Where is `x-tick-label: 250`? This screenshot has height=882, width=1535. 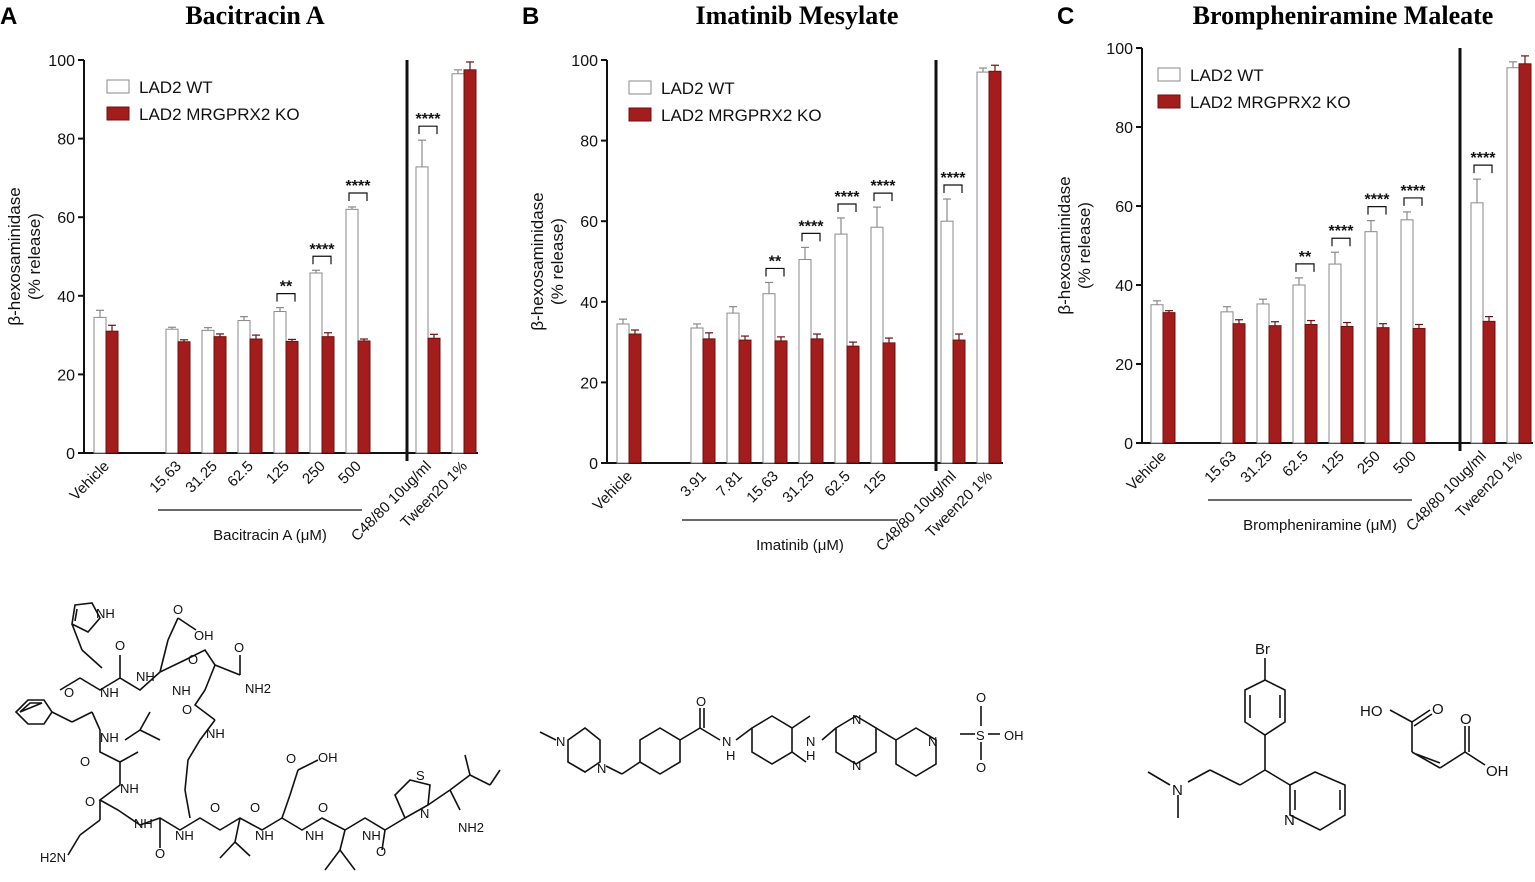
x-tick-label: 250 is located at coordinates (1369, 463).